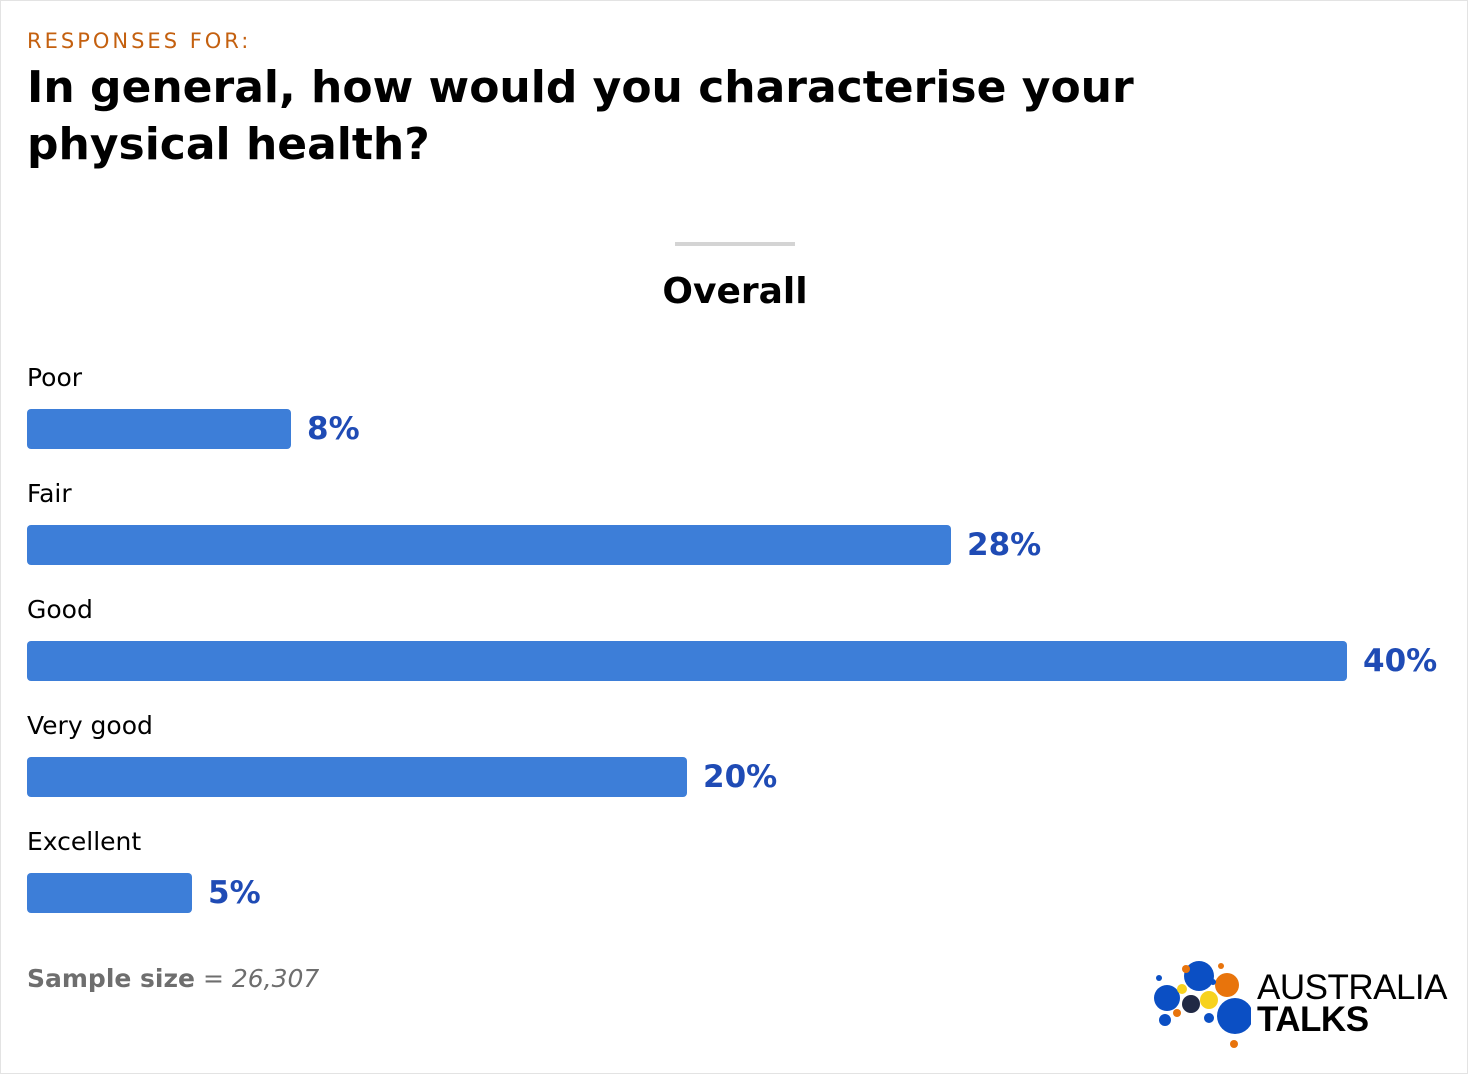 Image resolution: width=1468 pixels, height=1074 pixels. Describe the element at coordinates (1313, 1019) in the screenshot. I see `logo-text-talks: TALKS` at that location.